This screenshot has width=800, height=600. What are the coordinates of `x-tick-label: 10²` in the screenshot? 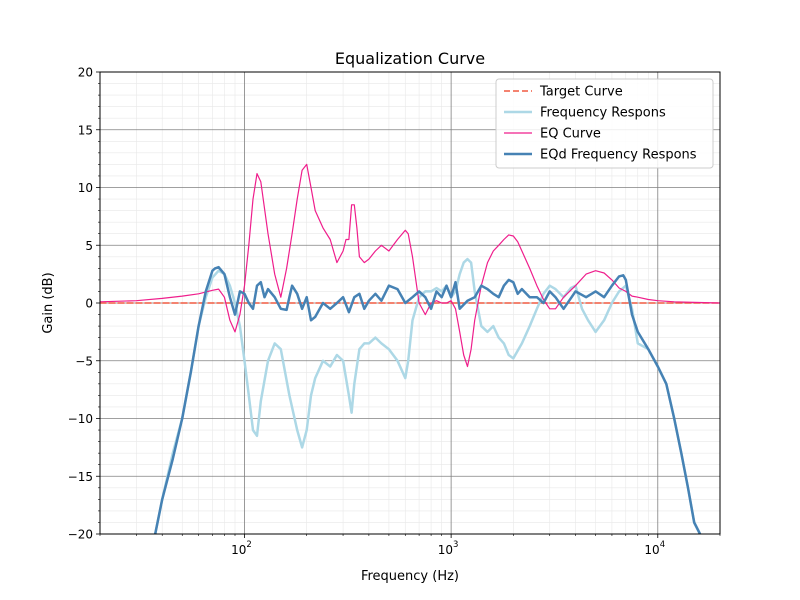 It's located at (241, 548).